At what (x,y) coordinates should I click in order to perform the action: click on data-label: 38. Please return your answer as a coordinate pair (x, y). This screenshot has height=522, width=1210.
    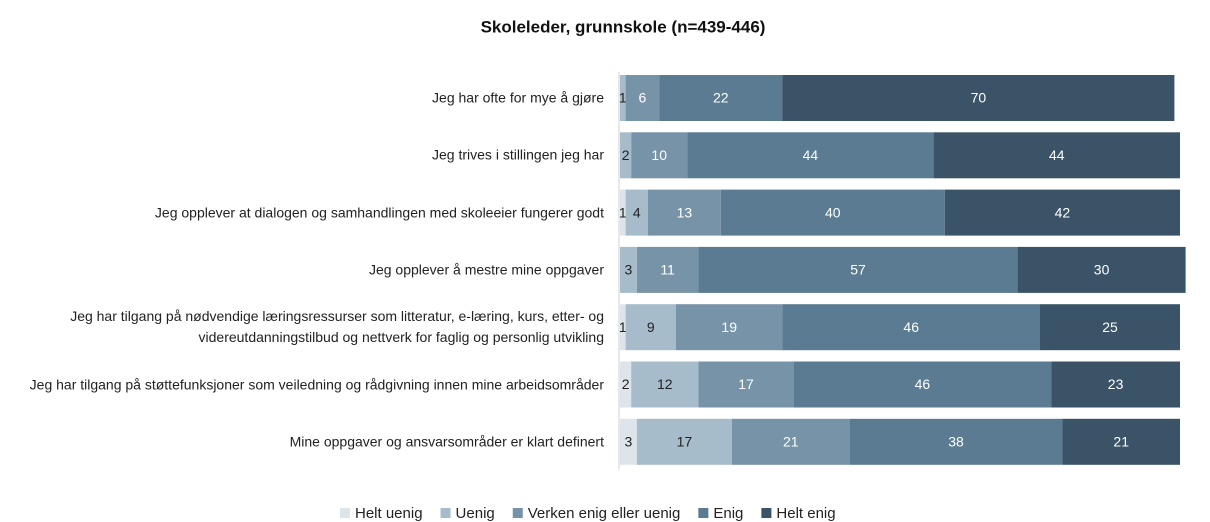
    Looking at the image, I should click on (956, 442).